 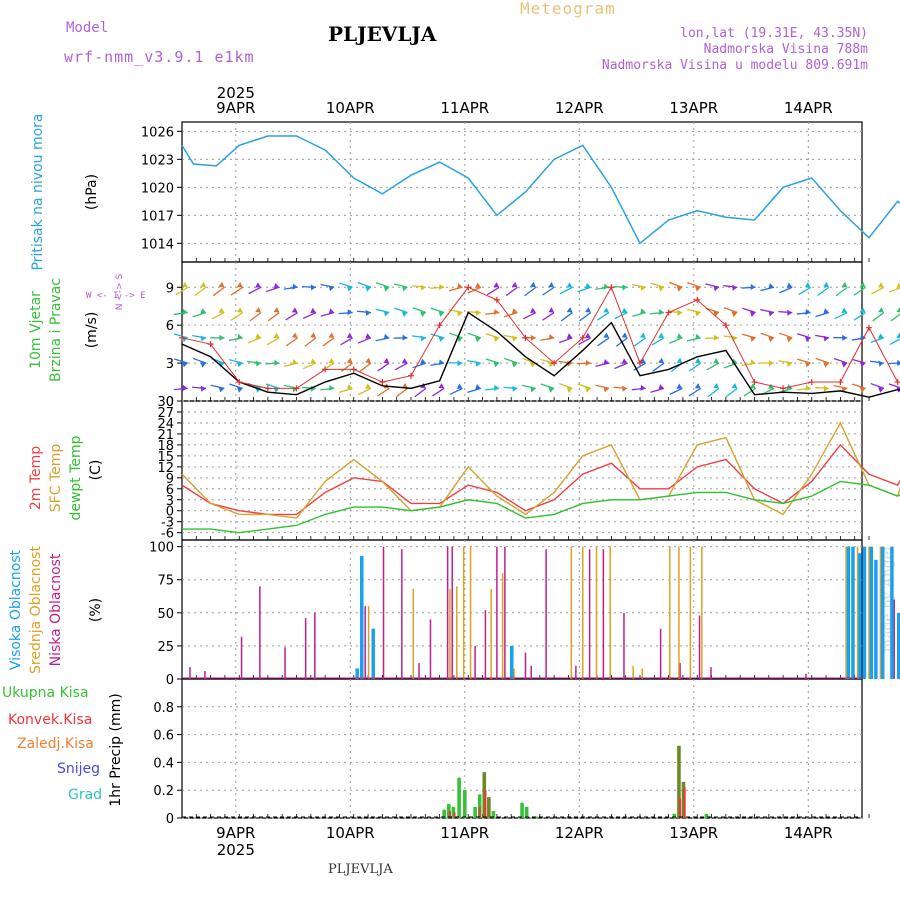 I want to click on wind-axis-title-2: Brzina i Pravac, so click(x=56, y=330).